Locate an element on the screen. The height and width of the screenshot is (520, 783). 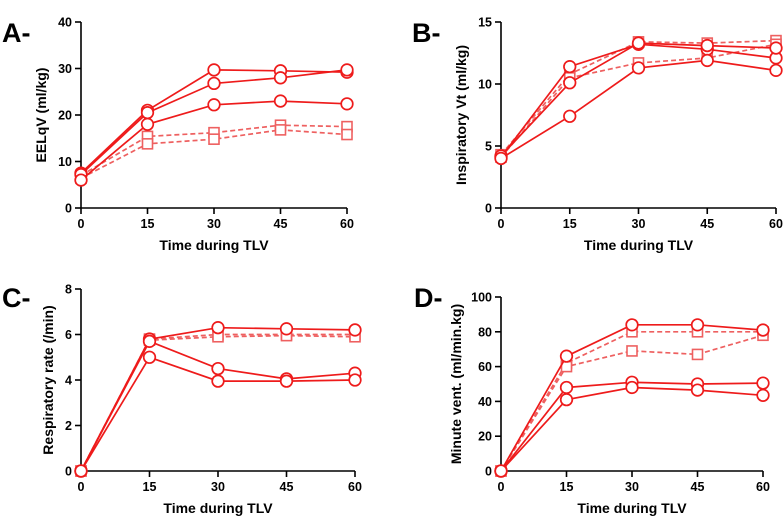
y-axis-title: Minute vent. (ml/min.kg) is located at coordinates (456, 384).